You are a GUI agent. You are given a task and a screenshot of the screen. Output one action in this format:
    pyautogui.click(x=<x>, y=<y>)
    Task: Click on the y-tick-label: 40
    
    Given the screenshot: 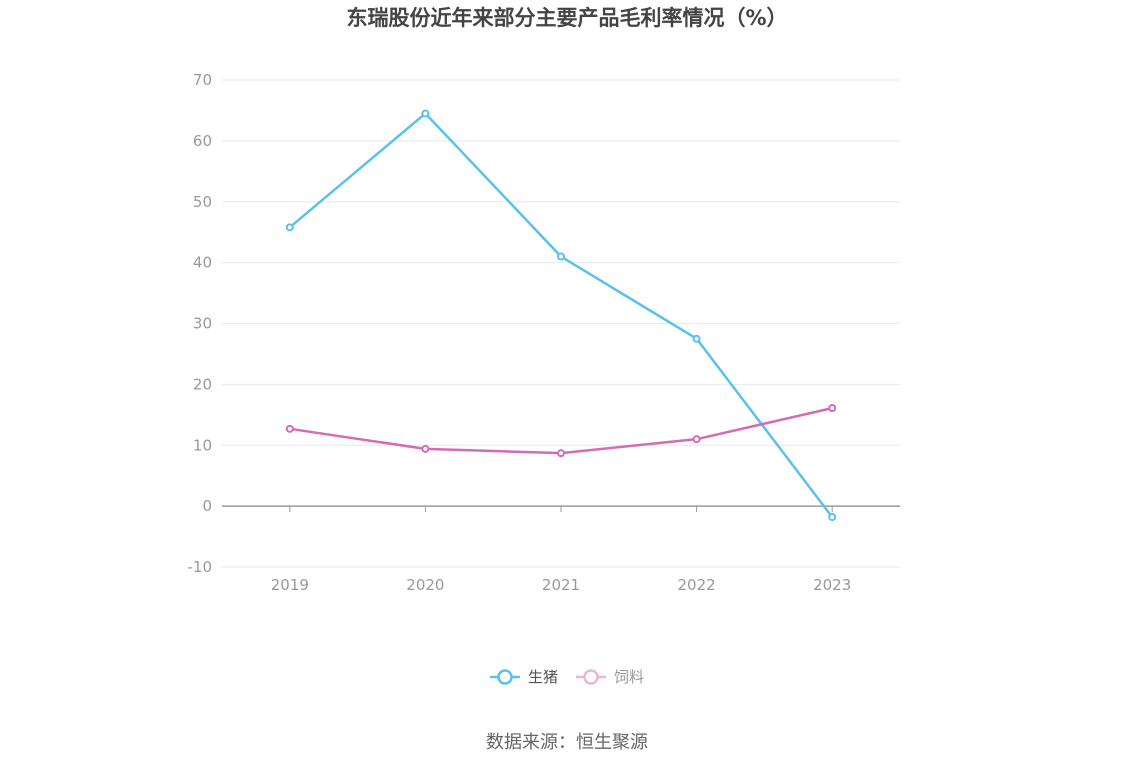 What is the action you would take?
    pyautogui.click(x=202, y=263)
    